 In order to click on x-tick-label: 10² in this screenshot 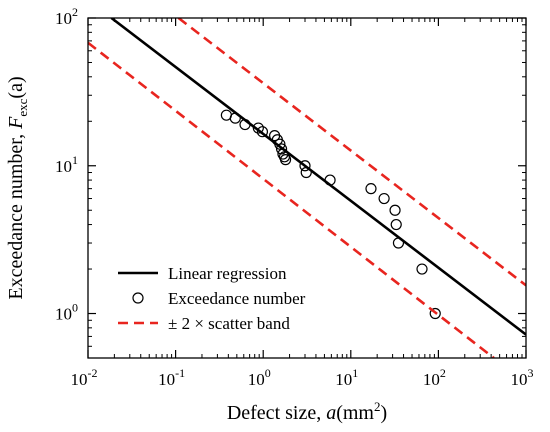, I will do `click(434, 377)`.